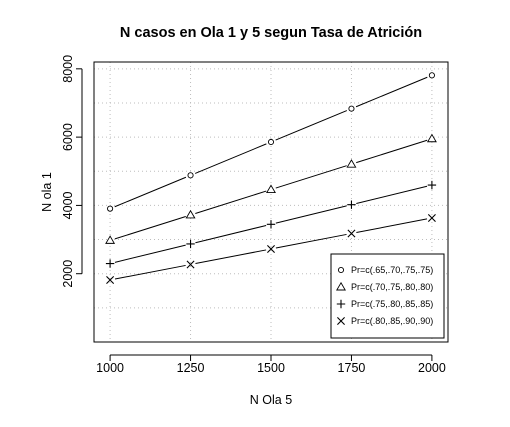 This screenshot has width=510, height=427. What do you see at coordinates (352, 368) in the screenshot?
I see `x-tick-label: 1750` at bounding box center [352, 368].